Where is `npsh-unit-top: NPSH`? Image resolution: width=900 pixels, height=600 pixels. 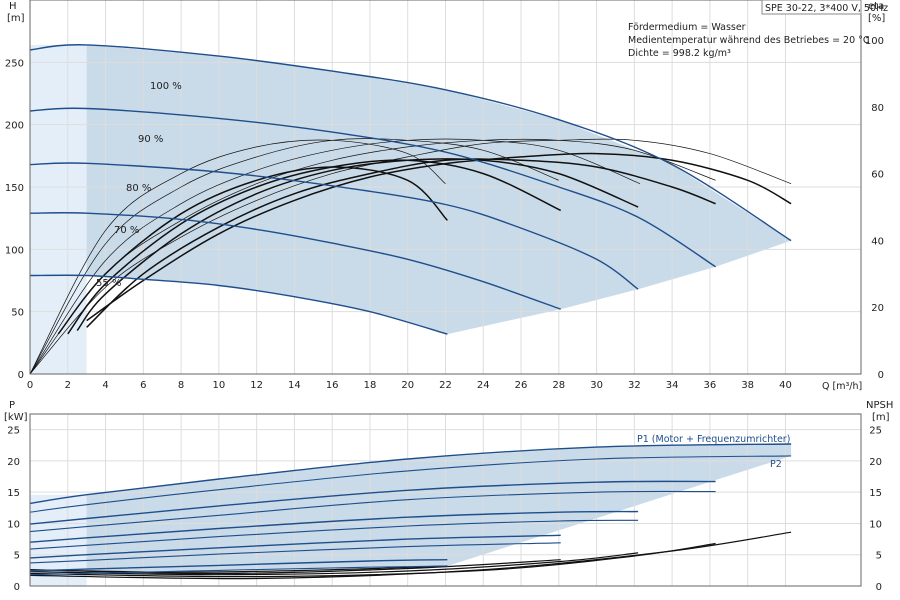 npsh-unit-top: NPSH is located at coordinates (879, 405).